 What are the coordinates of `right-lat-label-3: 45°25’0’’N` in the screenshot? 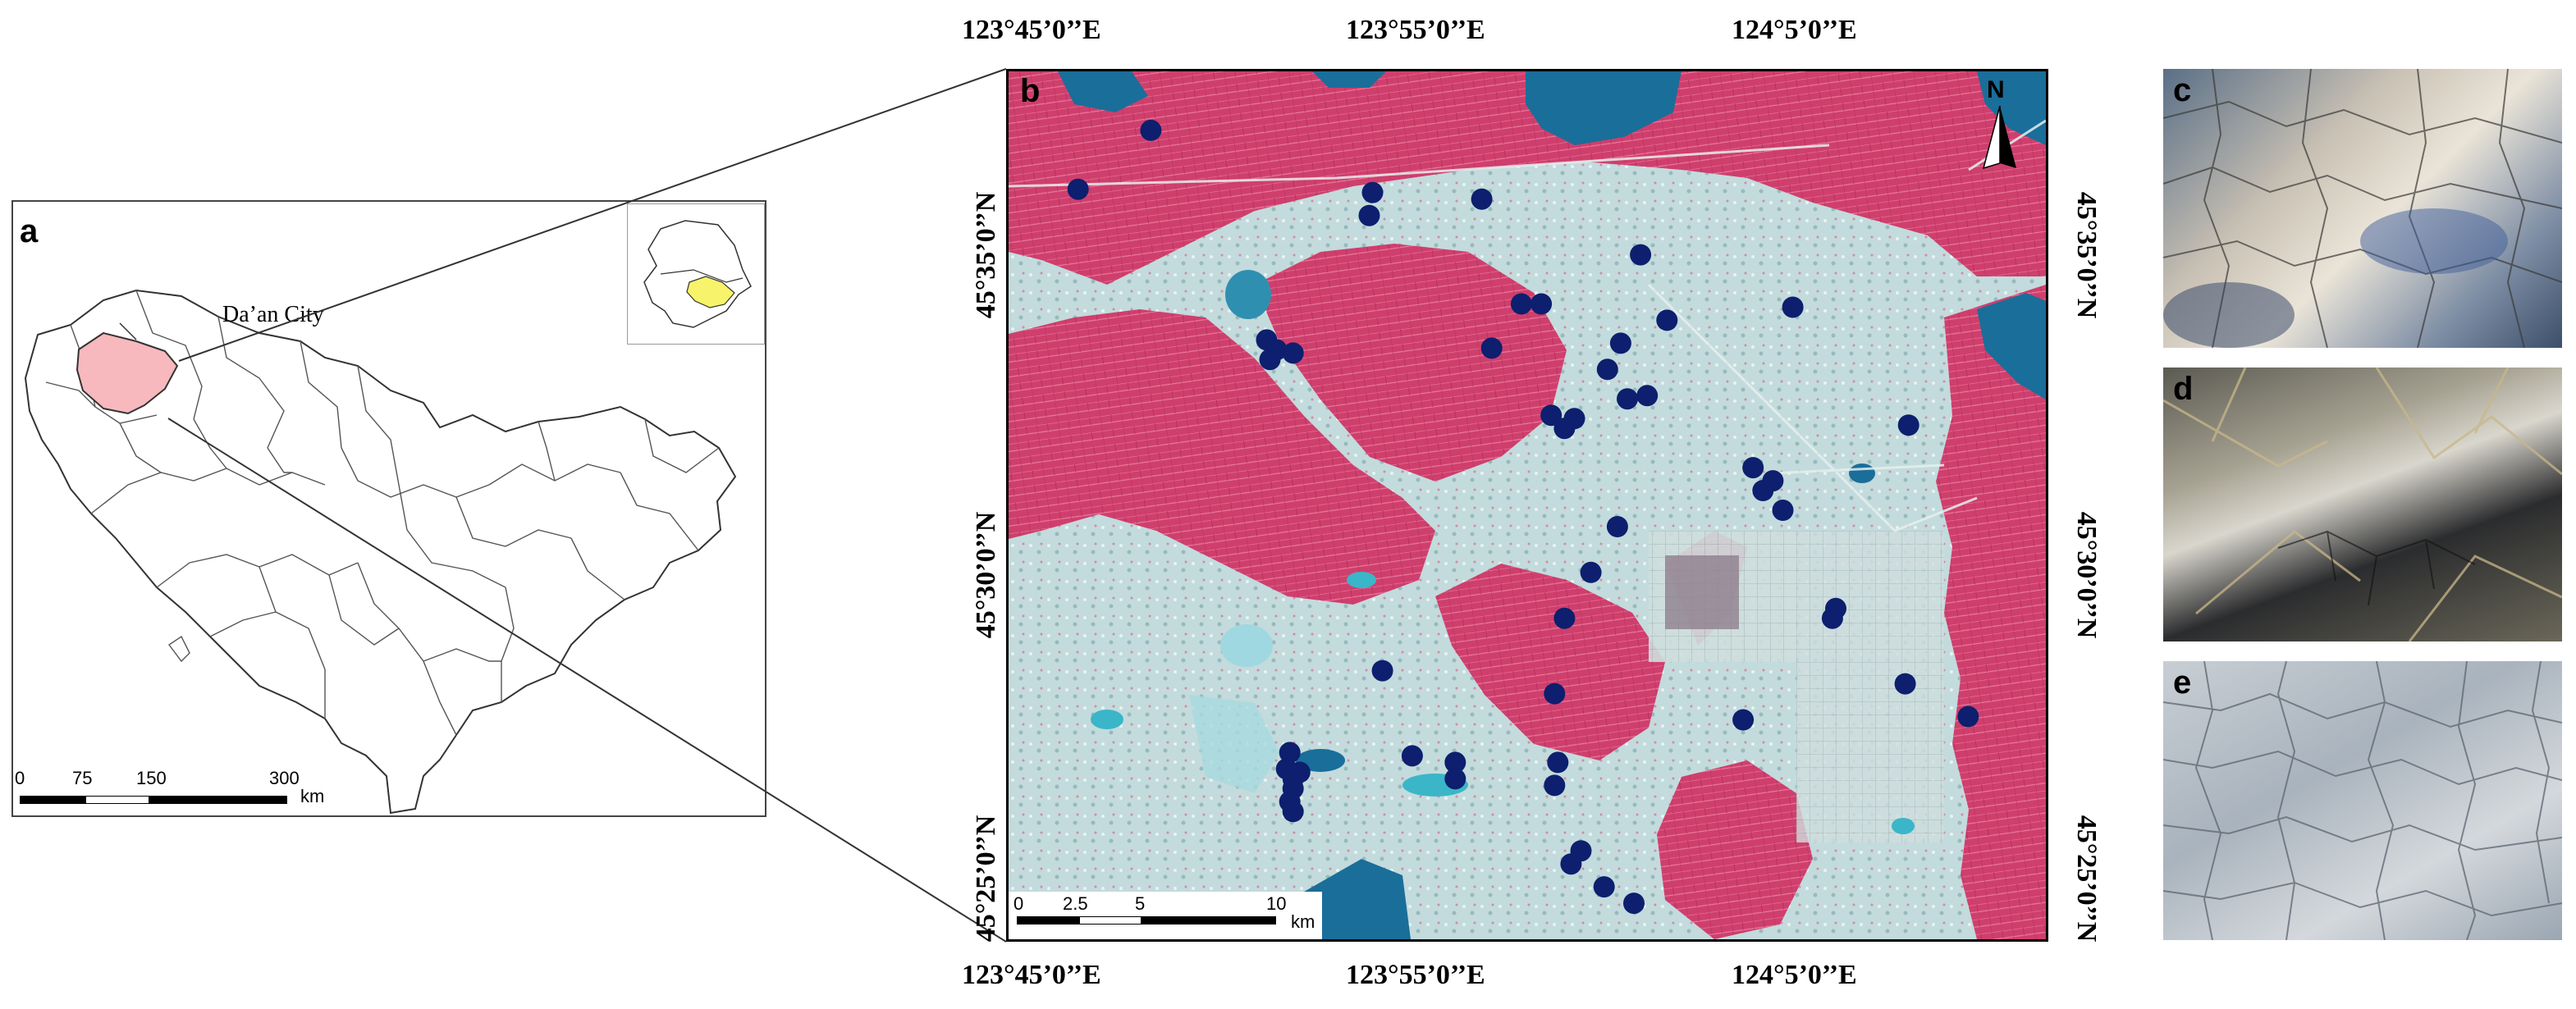 It's located at (2086, 879).